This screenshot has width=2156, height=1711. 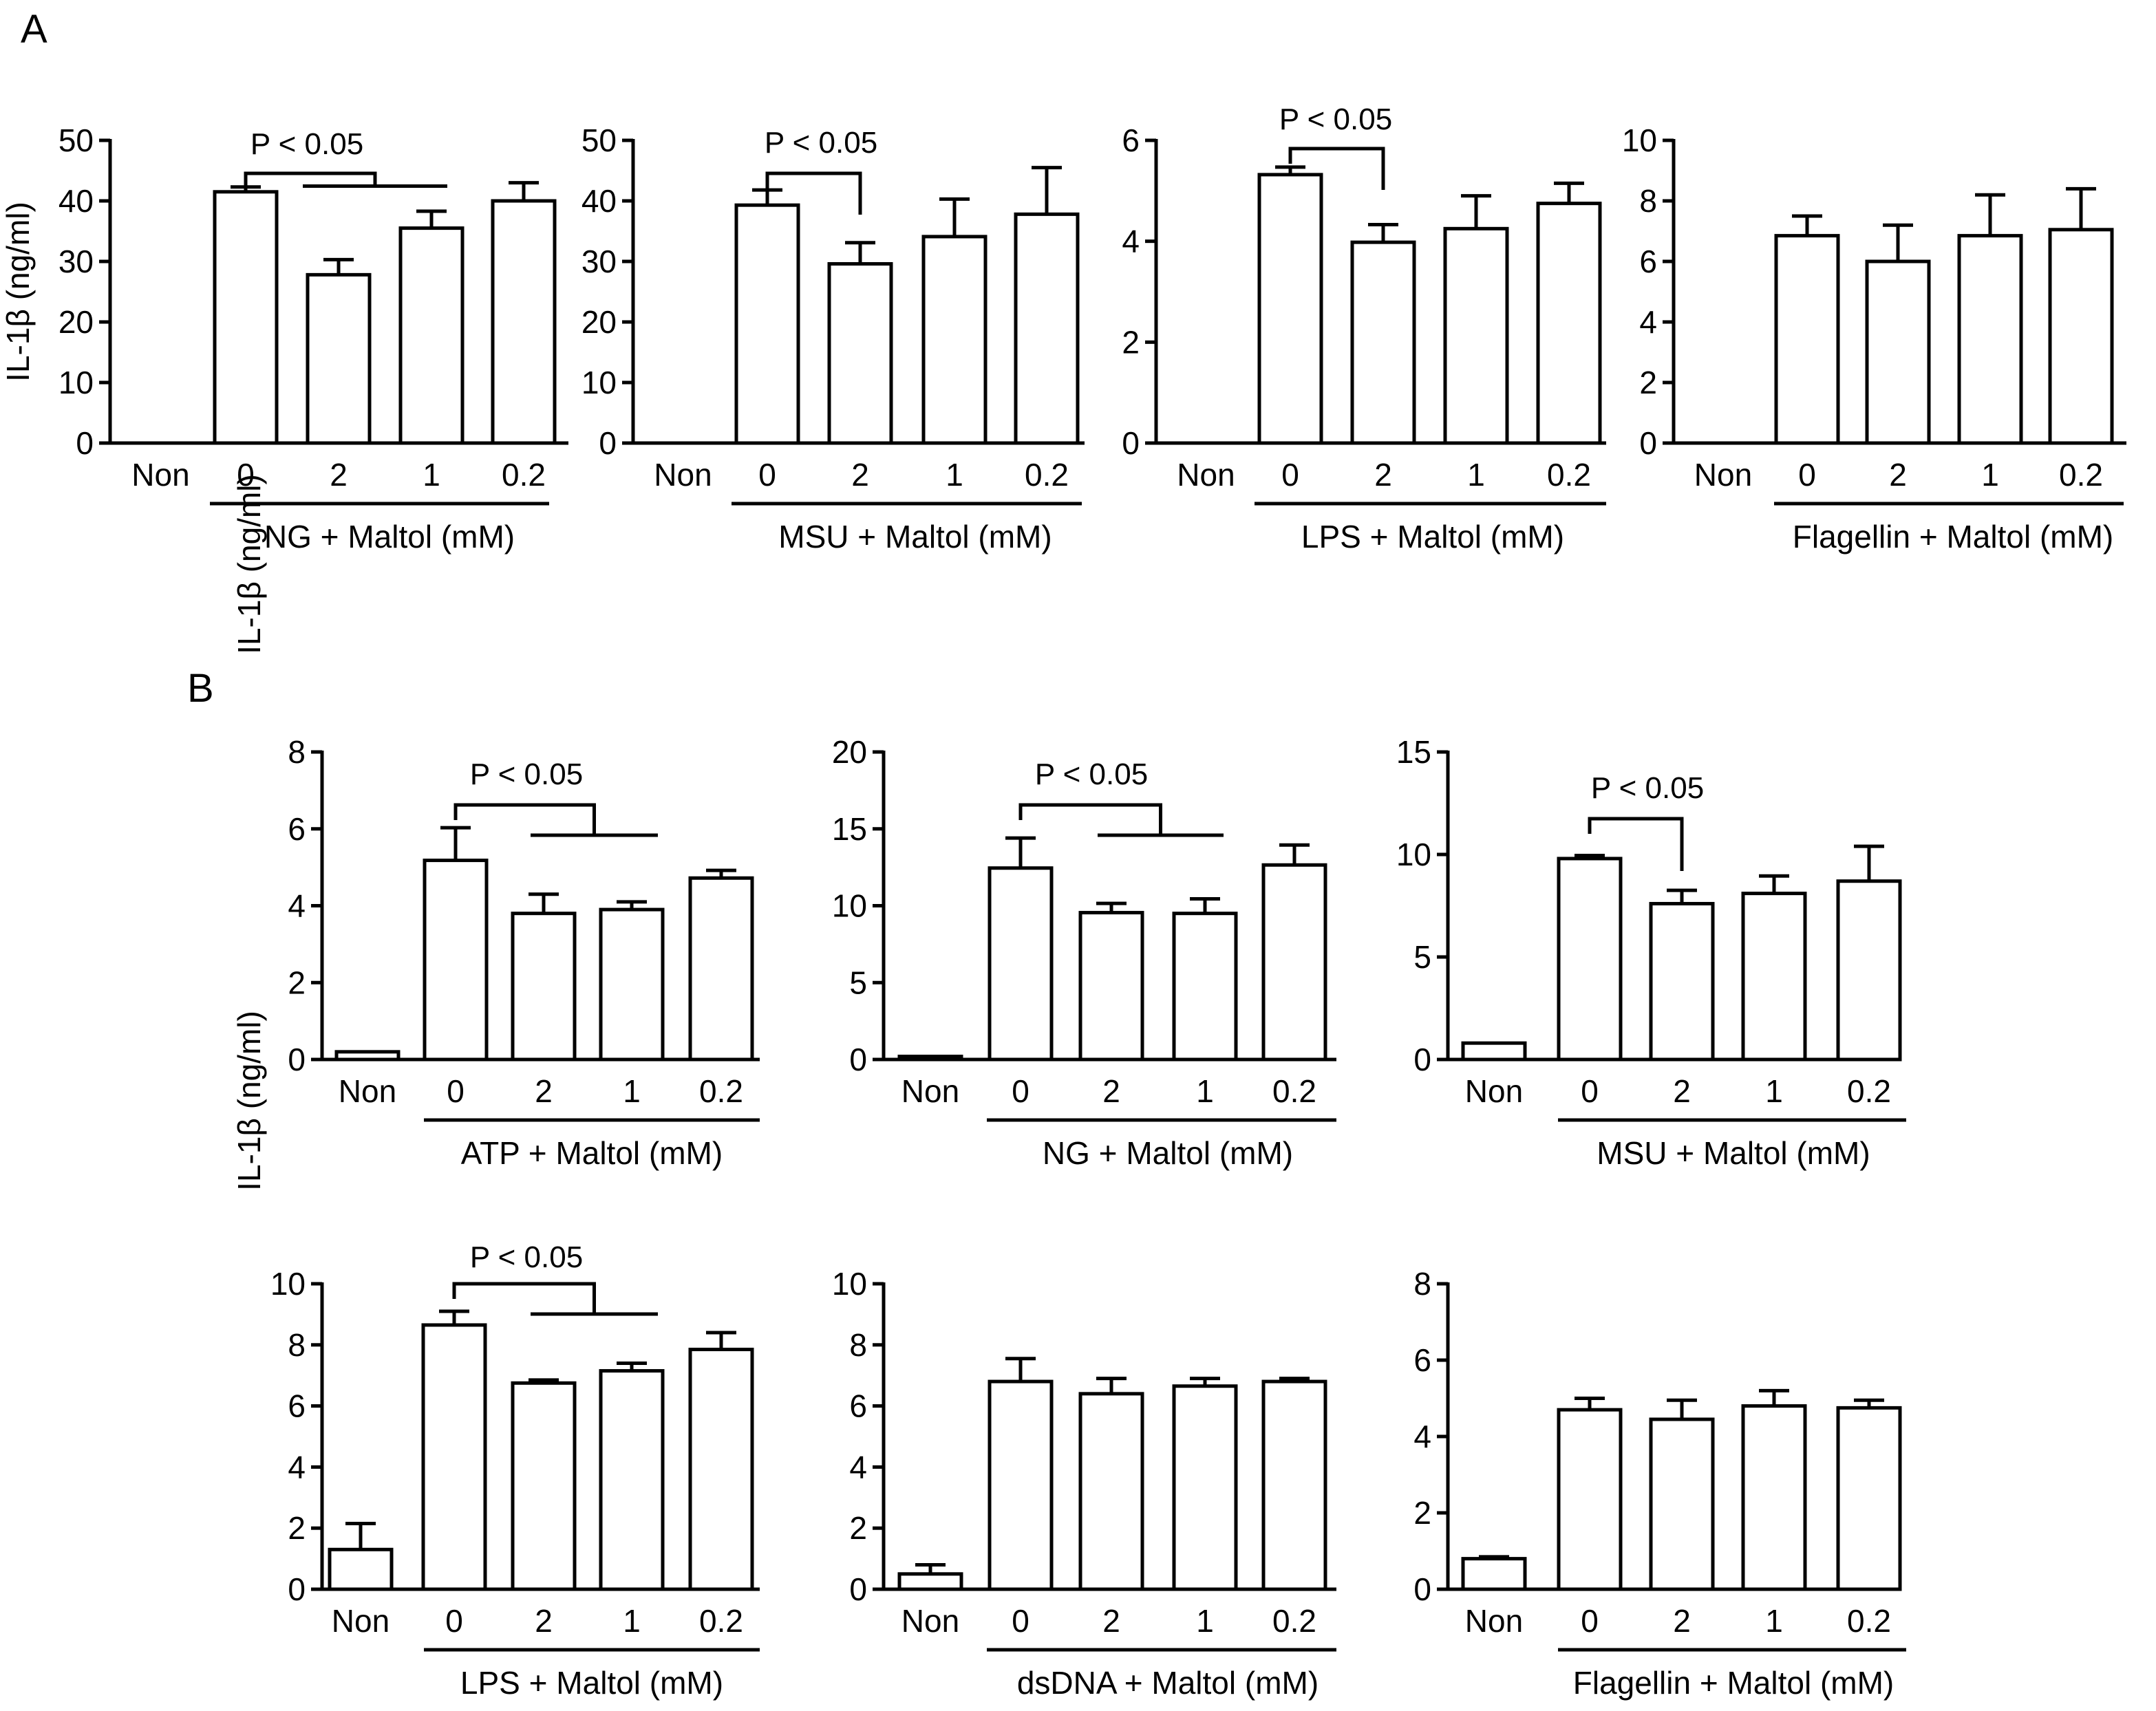 I want to click on chart-4: 0 2 4 6 8 10 Non 0 2 1 0.2 Flagellin + Maltol (mM), so click(x=1874, y=339).